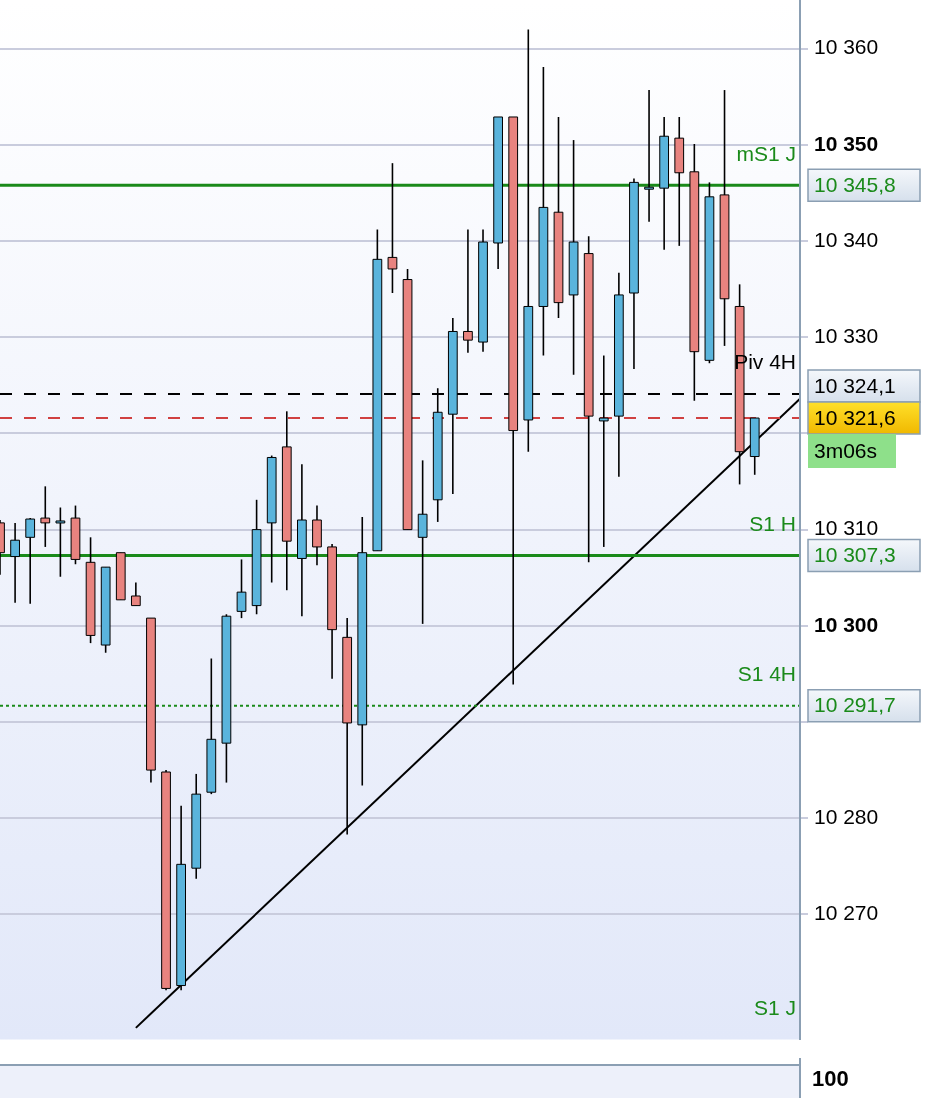 The width and height of the screenshot is (928, 1098). Describe the element at coordinates (846, 47) in the screenshot. I see `y-tick-label: 10 360` at that location.